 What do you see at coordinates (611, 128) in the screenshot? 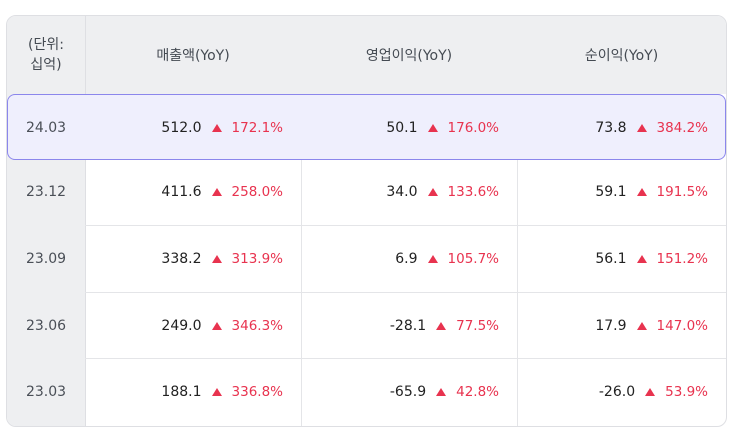
I see `value-text: 73.8` at bounding box center [611, 128].